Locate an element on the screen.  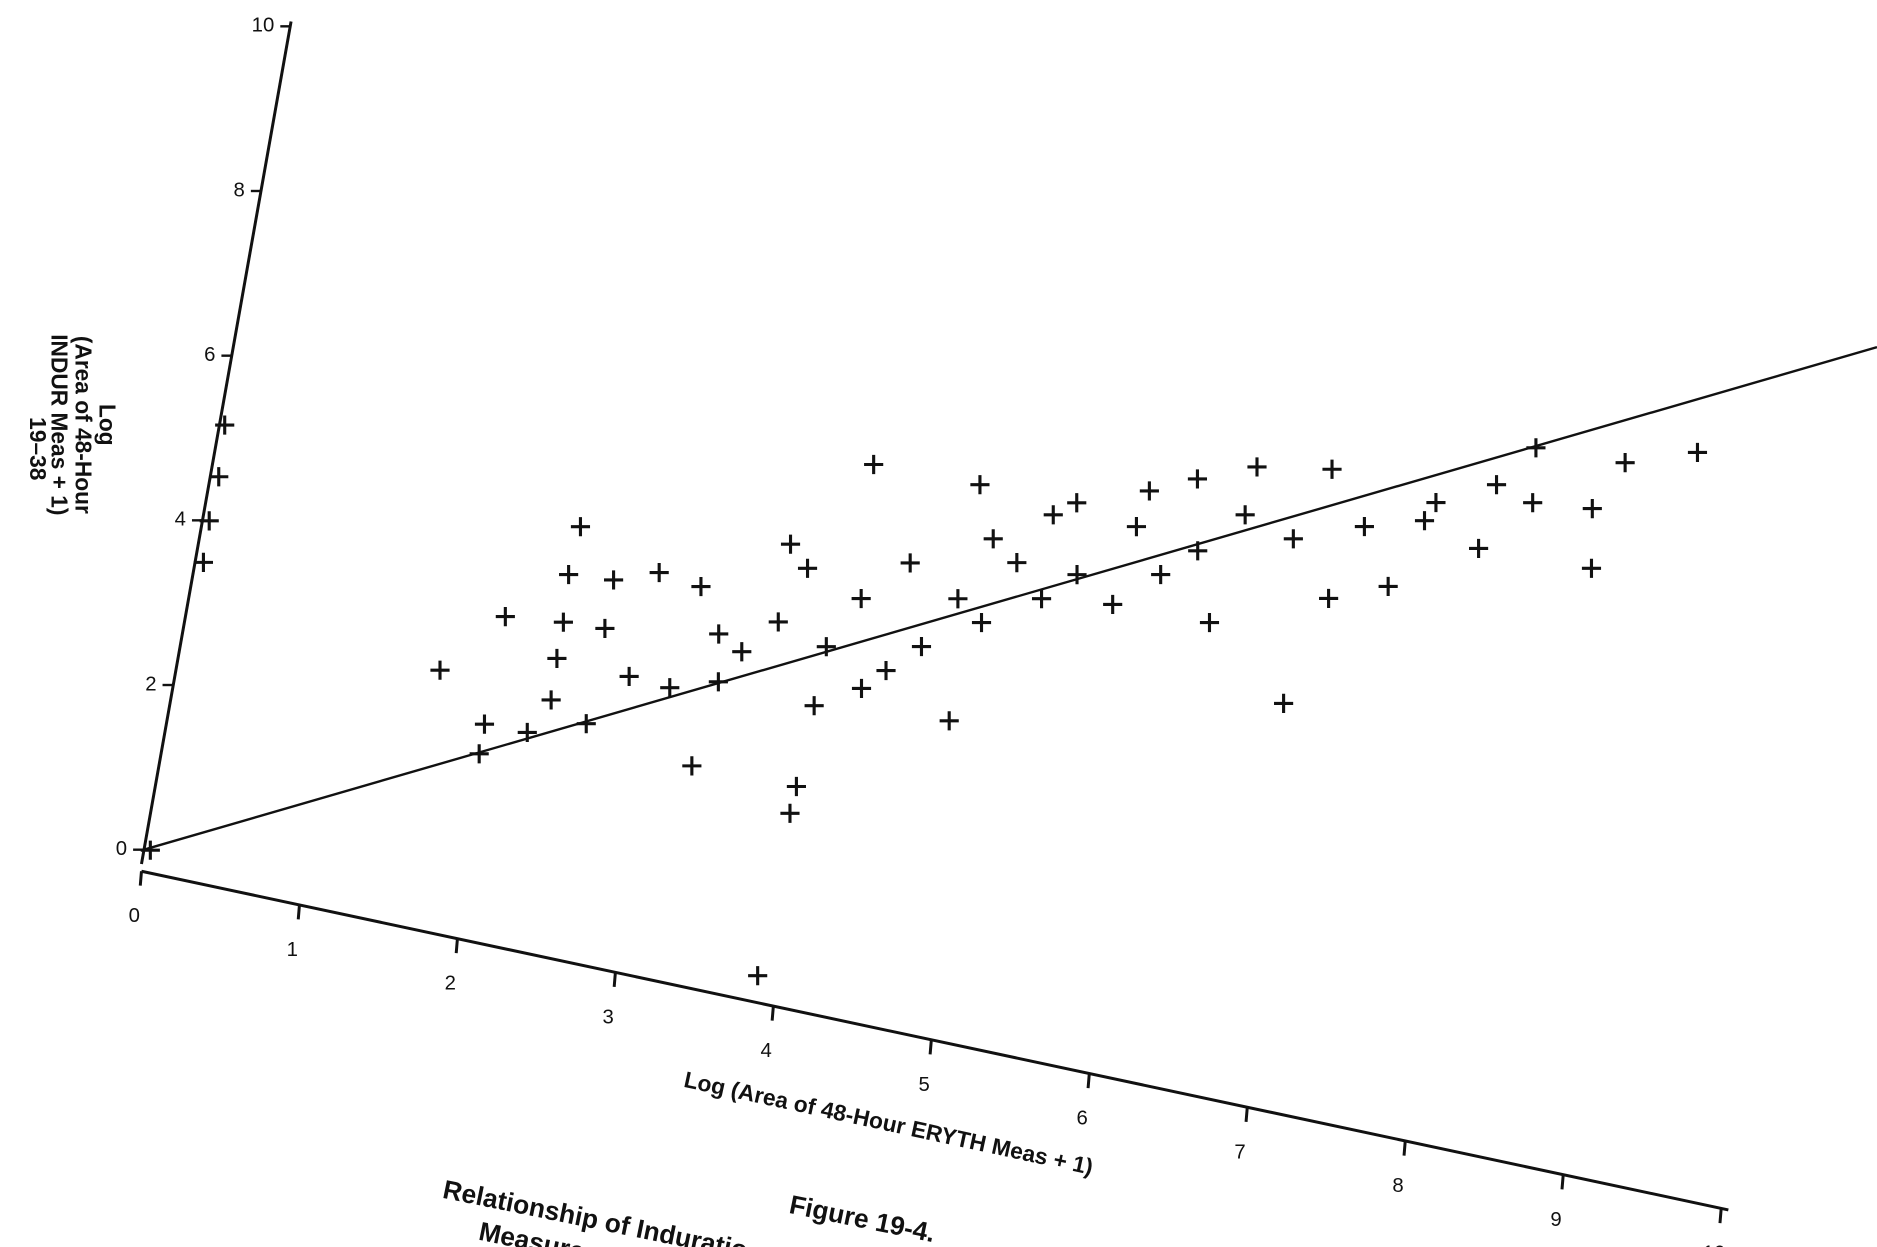
x-tick-label: 4 is located at coordinates (766, 1051).